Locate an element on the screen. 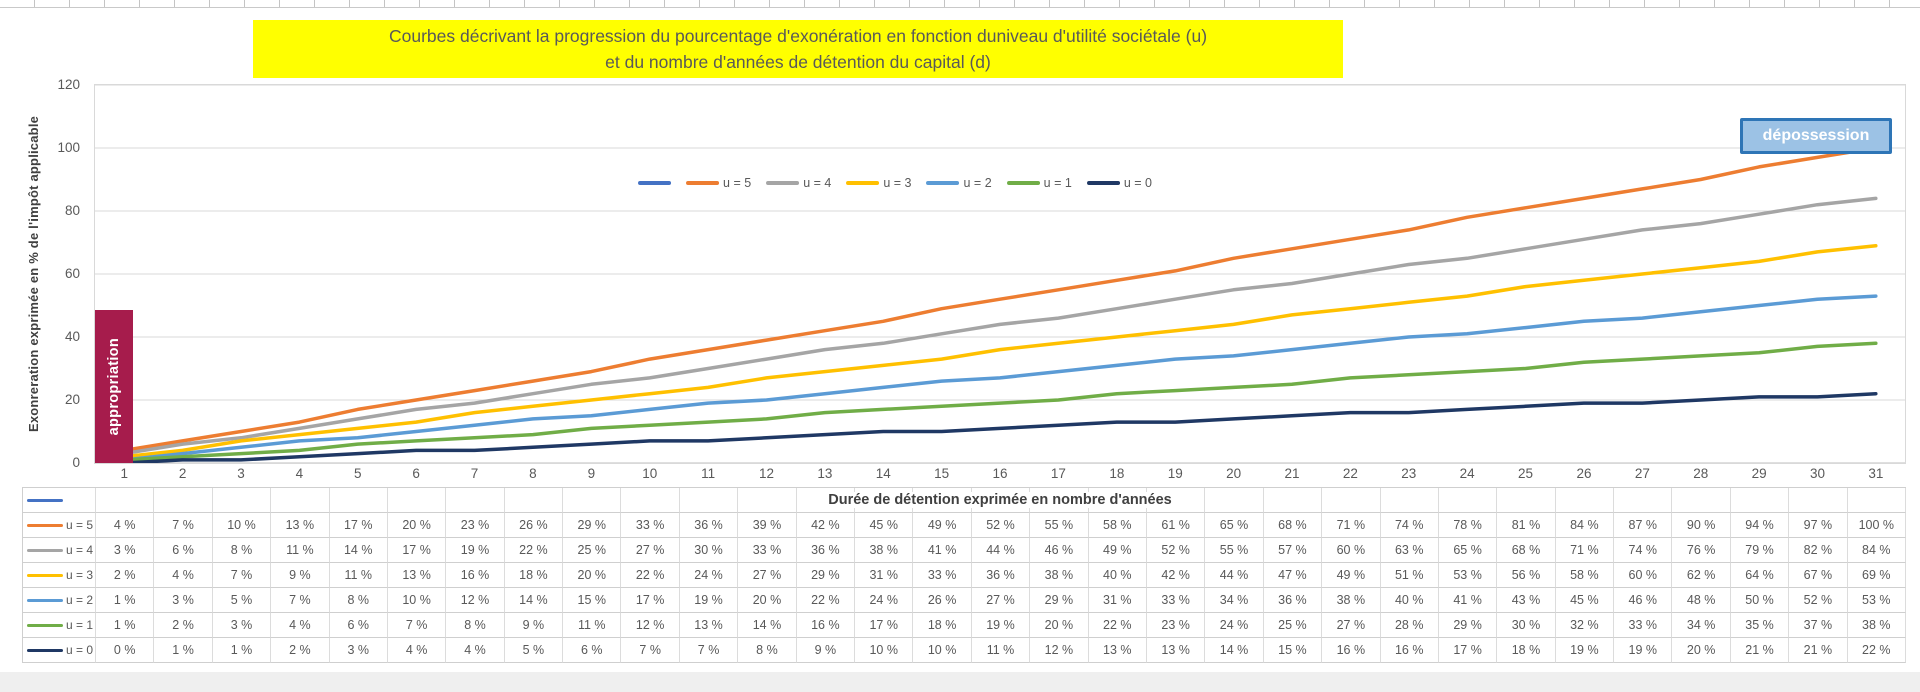 The height and width of the screenshot is (692, 1920). table-cell-u=3-d23: 51 % is located at coordinates (1409, 575).